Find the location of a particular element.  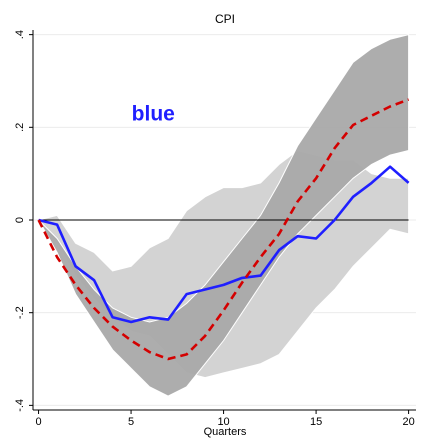

y-tick-label: .4 is located at coordinates (20, 34).